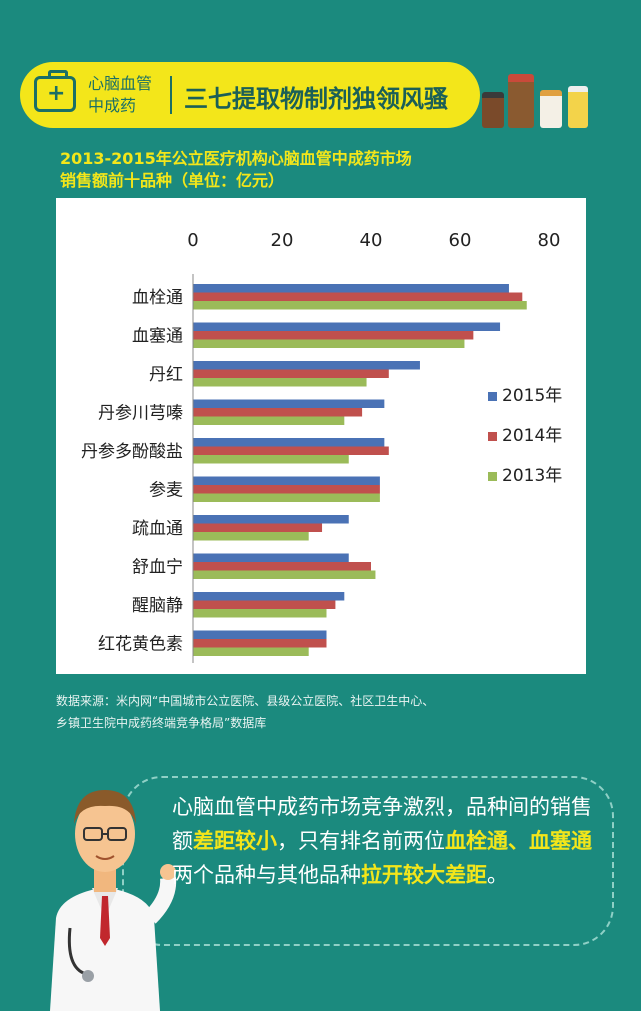  I want to click on note-seg5: 两个品种与其他品种, so click(266, 875).